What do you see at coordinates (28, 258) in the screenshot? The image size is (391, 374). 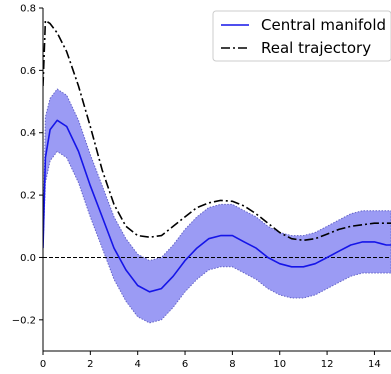 I see `y-tick-label: 0.0` at bounding box center [28, 258].